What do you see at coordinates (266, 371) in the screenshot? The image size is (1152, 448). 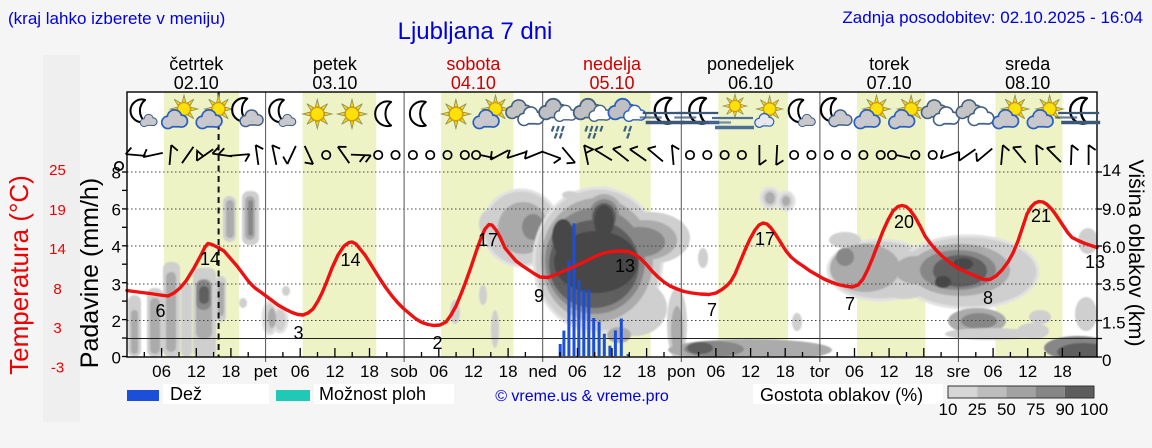 I see `svg-text: pet` at bounding box center [266, 371].